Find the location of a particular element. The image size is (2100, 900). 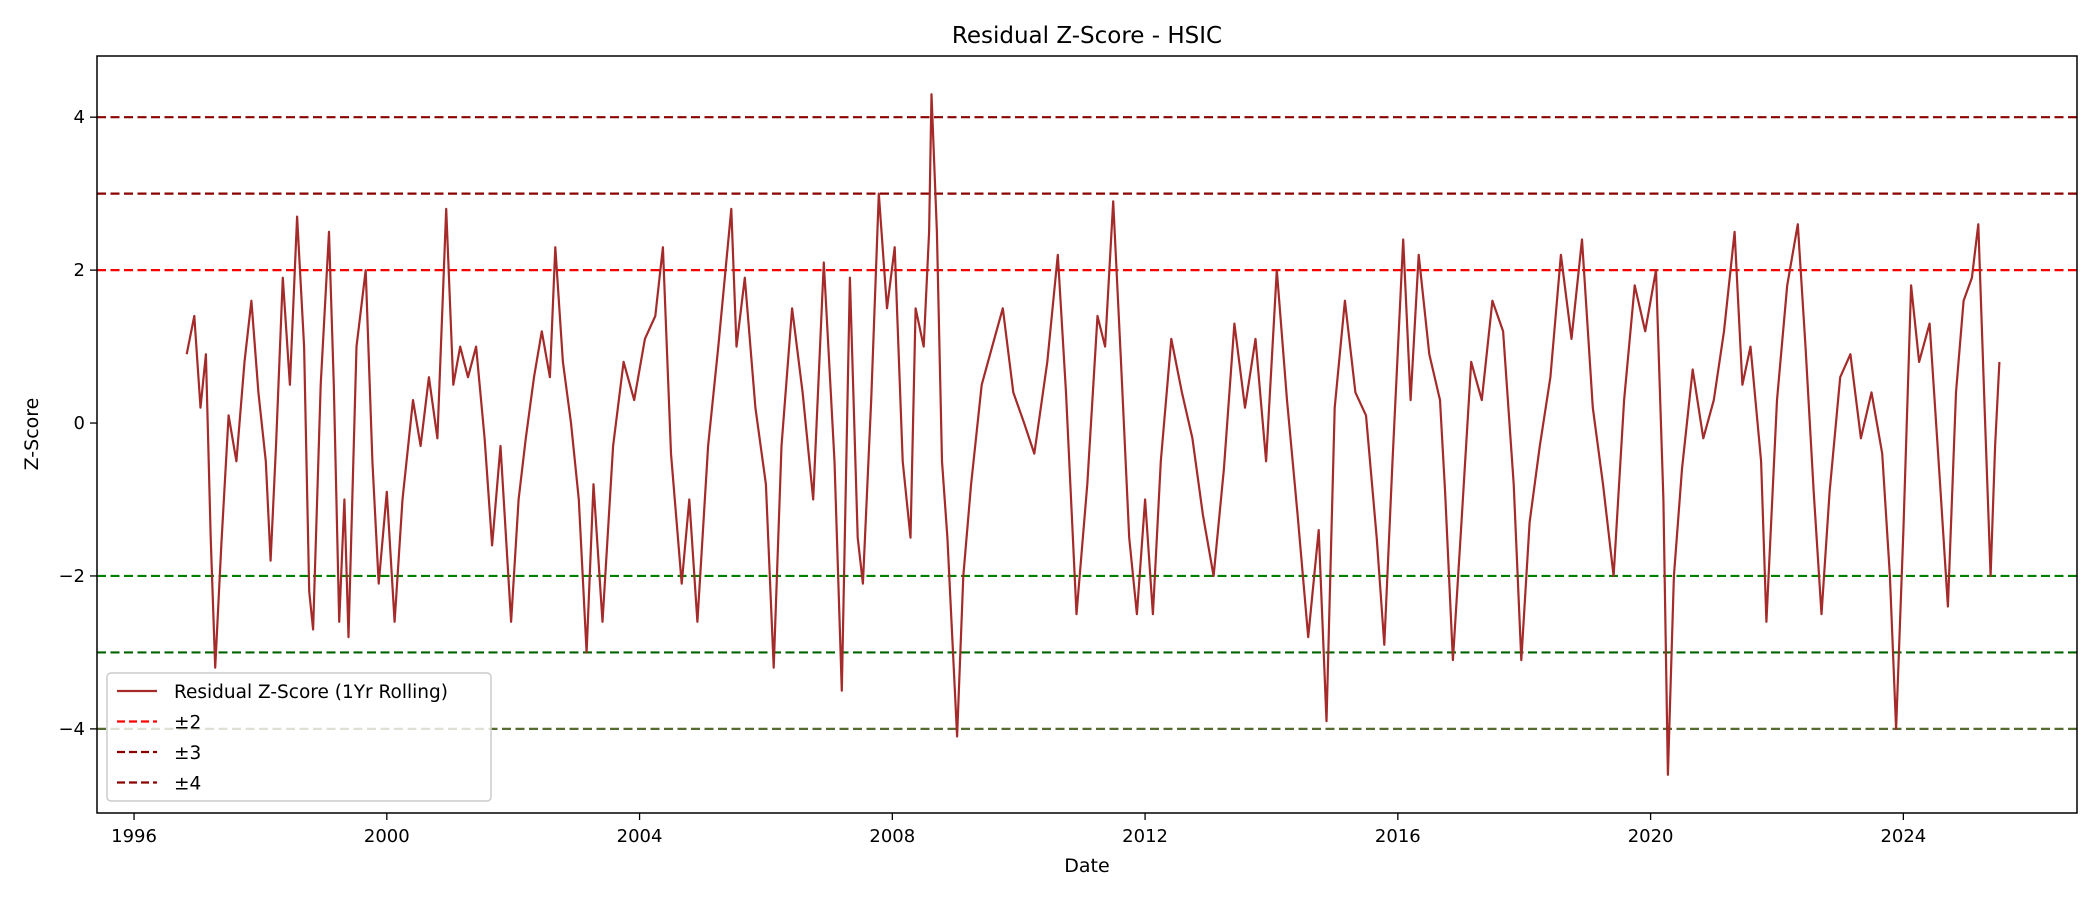

x-tick-label-1: 2000 is located at coordinates (387, 836).